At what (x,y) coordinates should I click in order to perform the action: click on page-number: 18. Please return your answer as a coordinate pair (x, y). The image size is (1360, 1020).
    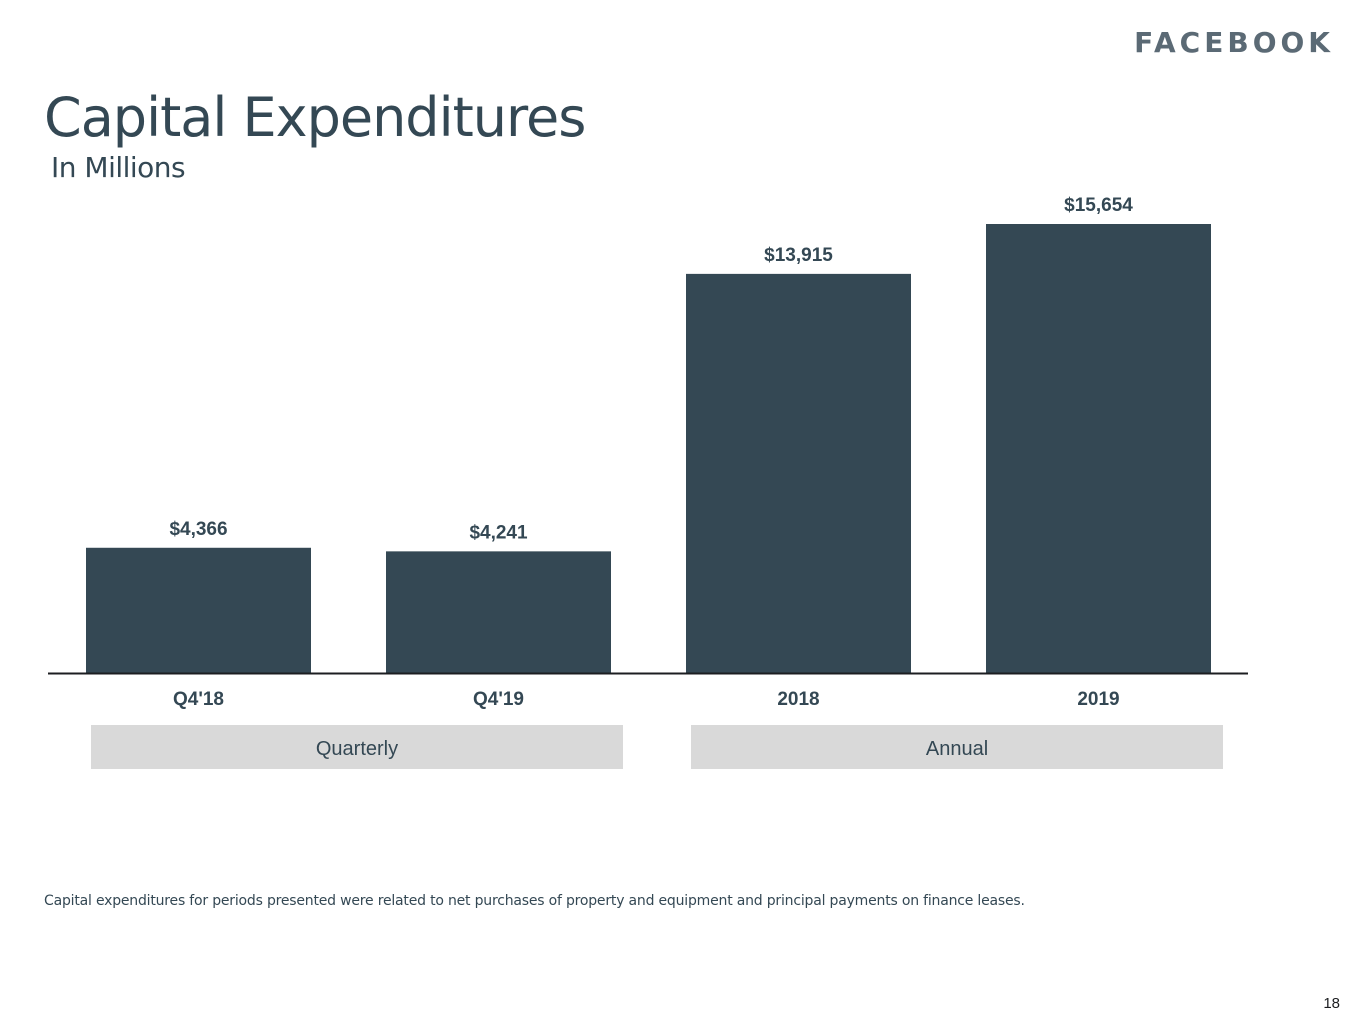
    Looking at the image, I should click on (1331, 1003).